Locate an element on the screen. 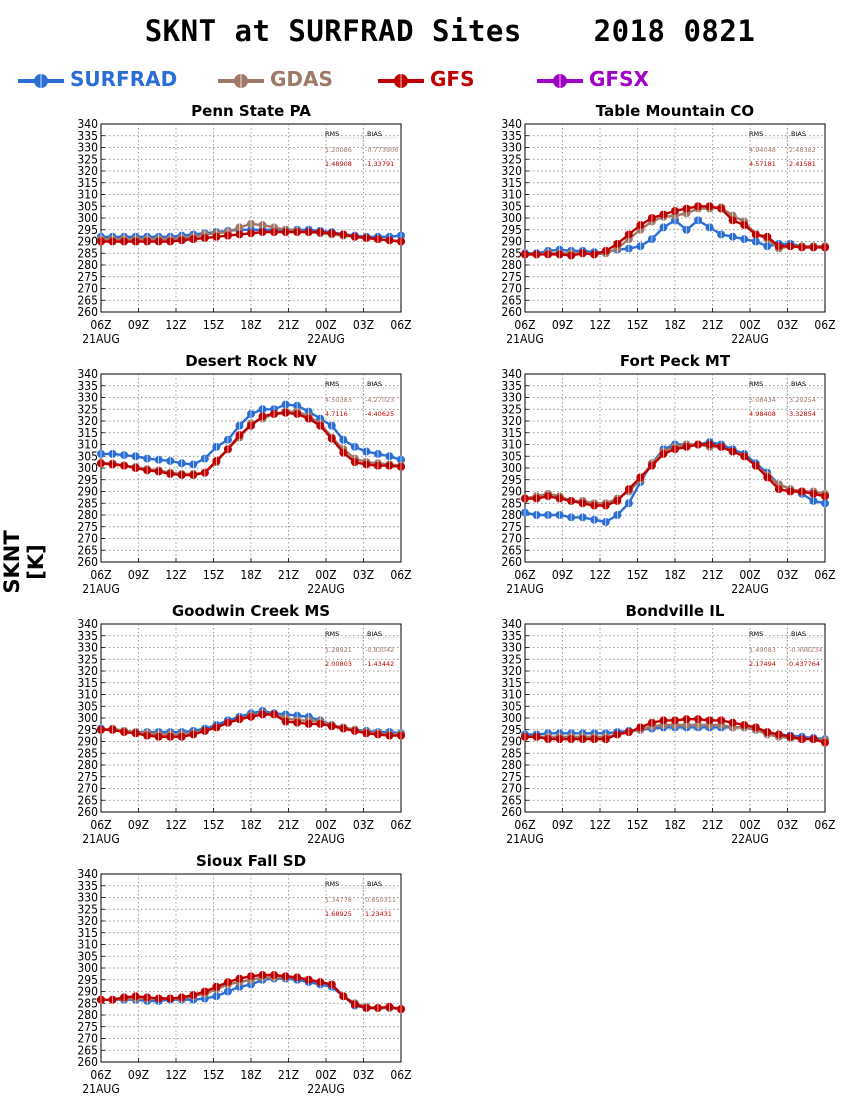  stats-bias-gfs: 1.23431 is located at coordinates (378, 914).